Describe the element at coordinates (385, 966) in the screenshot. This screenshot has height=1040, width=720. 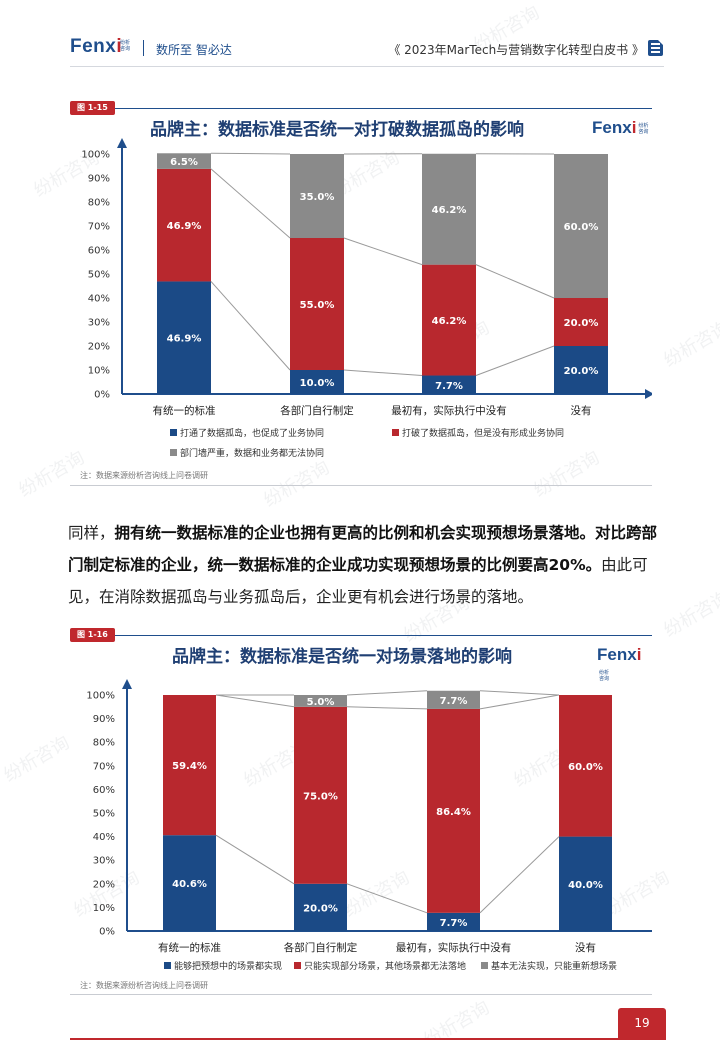
I see `legend-label: 只能实现部分场景，其他场景都无法落地` at that location.